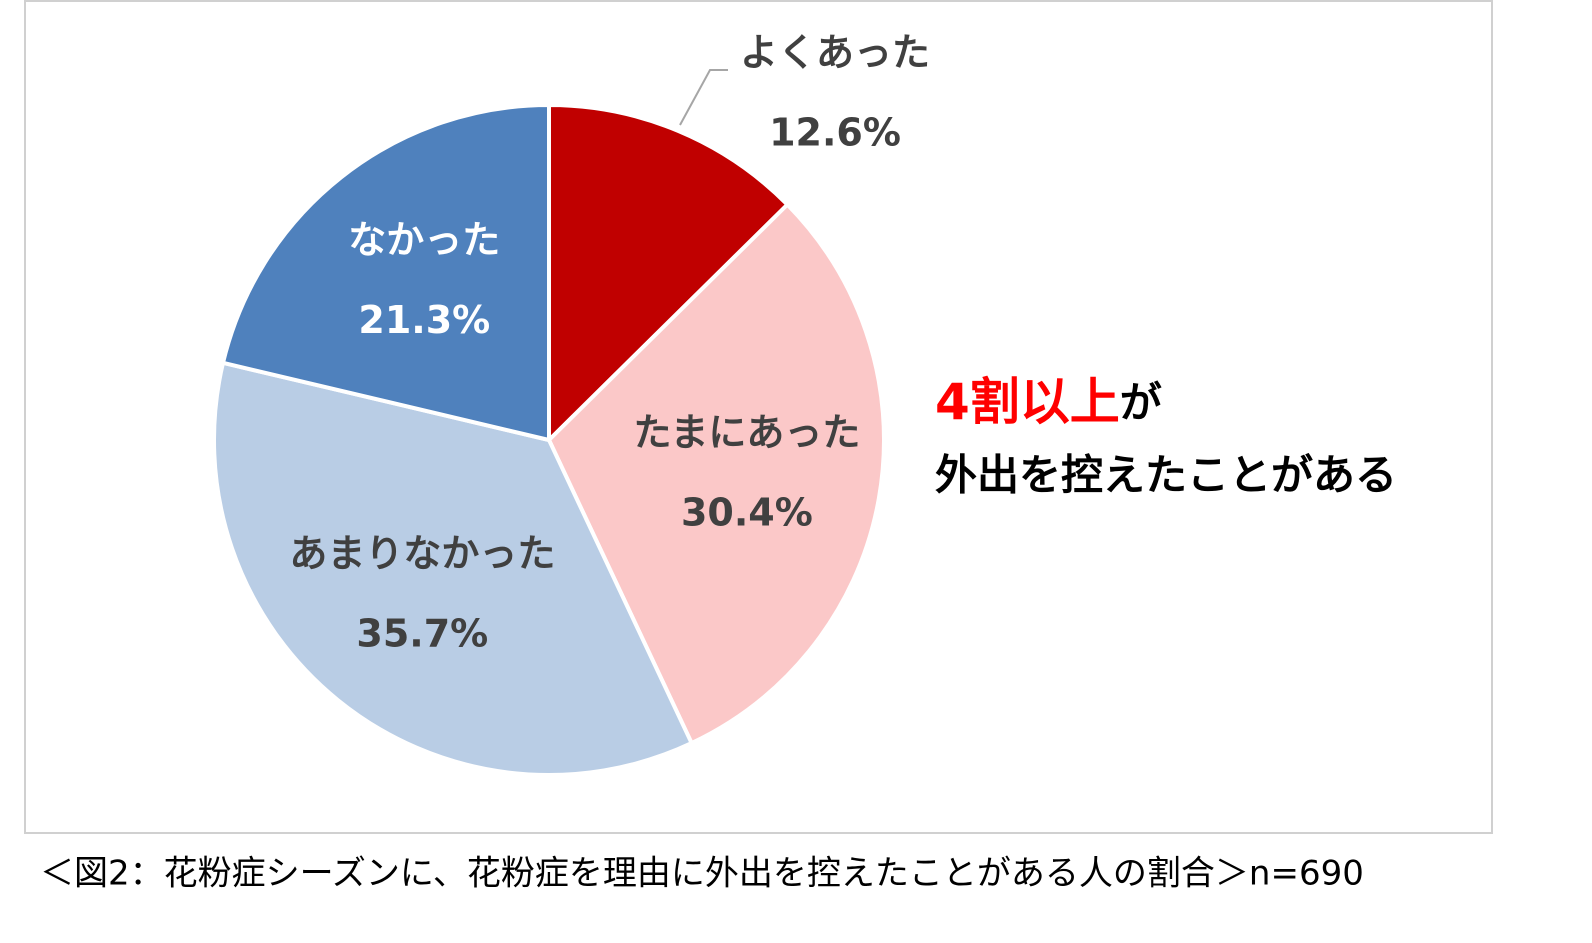  What do you see at coordinates (746, 433) in the screenshot?
I see `slice-label: たまにあった` at bounding box center [746, 433].